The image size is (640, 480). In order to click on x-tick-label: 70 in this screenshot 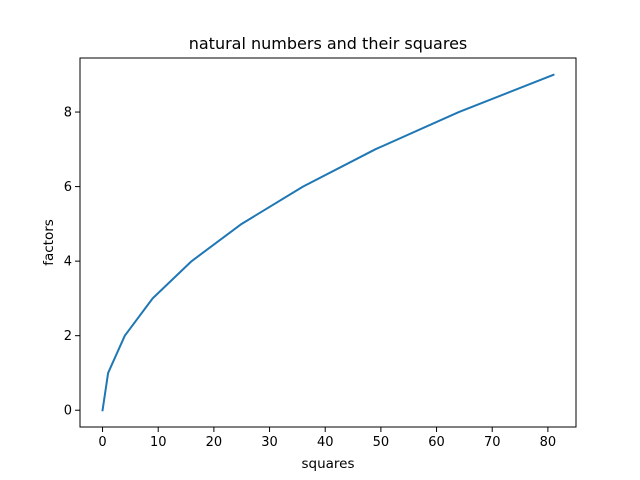, I will do `click(492, 442)`.